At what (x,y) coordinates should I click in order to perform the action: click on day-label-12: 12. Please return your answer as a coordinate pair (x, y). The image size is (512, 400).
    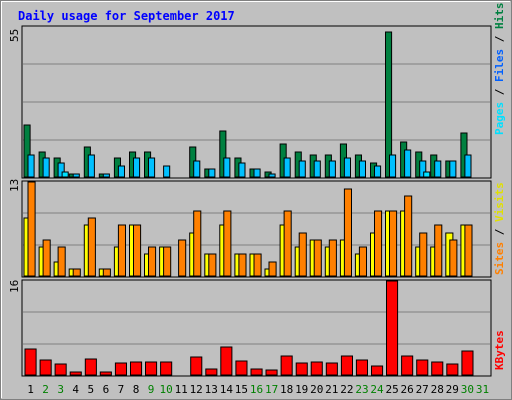
    Looking at the image, I should click on (196, 389).